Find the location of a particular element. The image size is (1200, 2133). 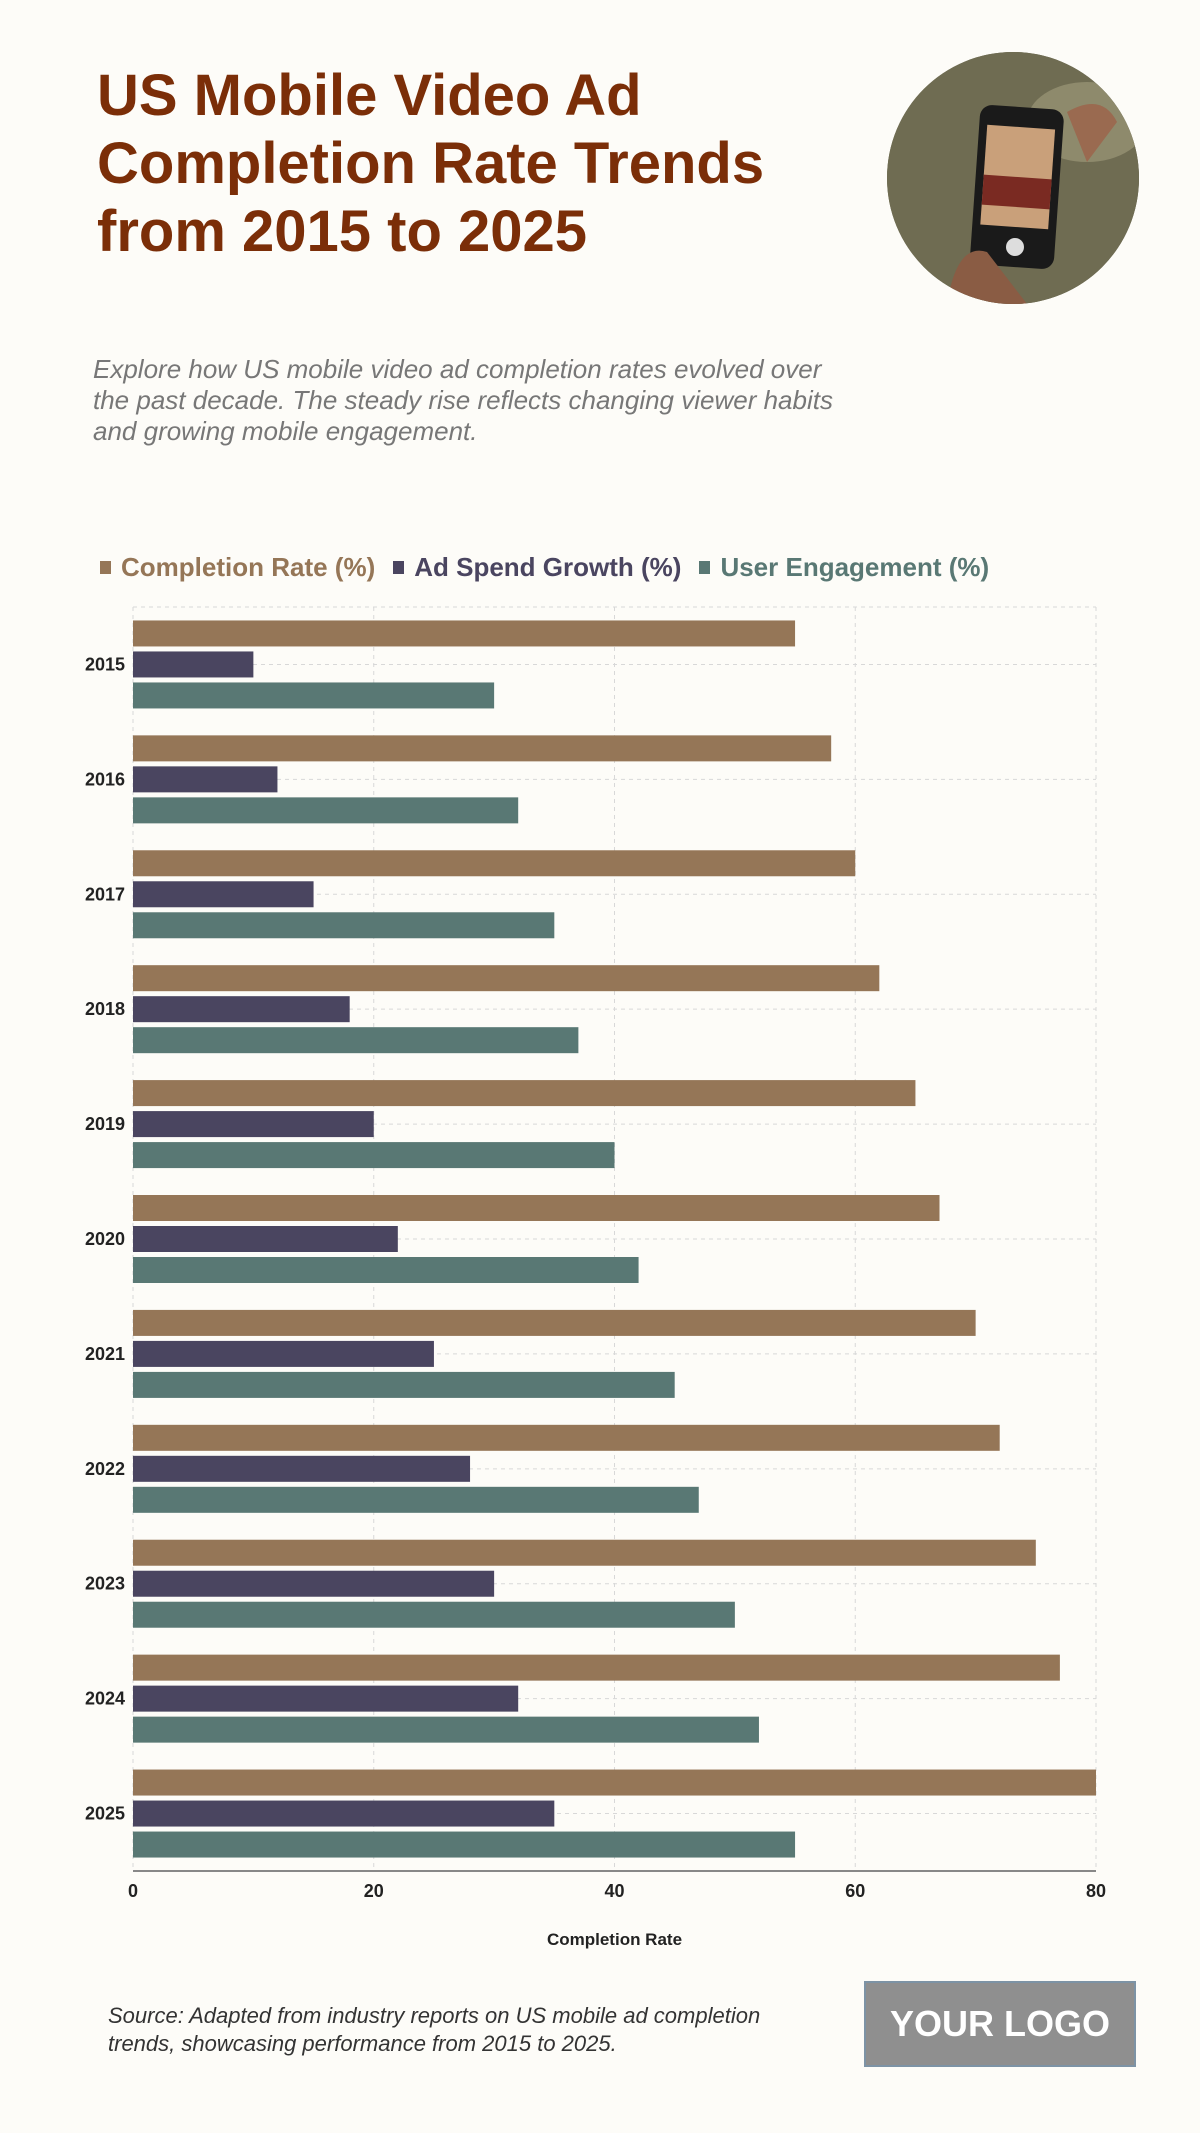

bar-completion-2024 is located at coordinates (596, 1667).